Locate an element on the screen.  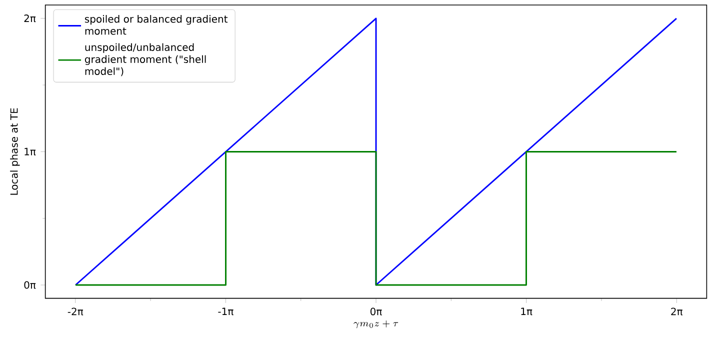
x-axis-title: $\gamma m_0 z + \tau$ is located at coordinates (376, 324).